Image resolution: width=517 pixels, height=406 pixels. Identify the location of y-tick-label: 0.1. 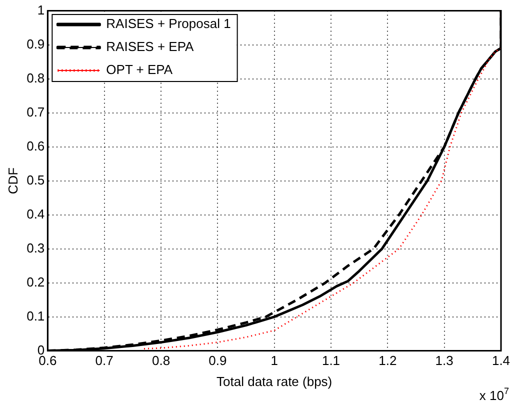
(35, 316).